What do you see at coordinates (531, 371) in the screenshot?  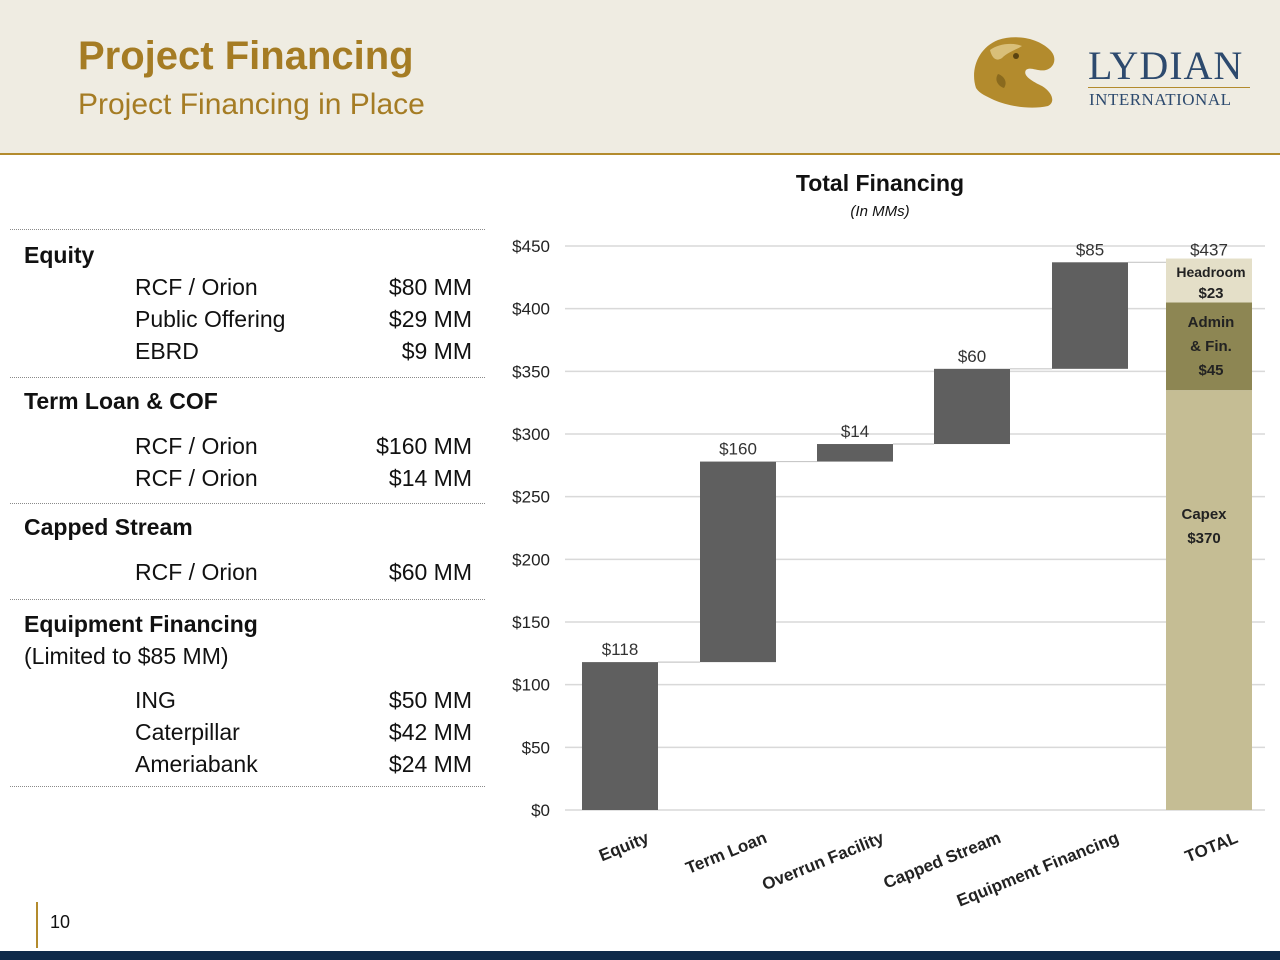 I see `y-tick-label: $350` at bounding box center [531, 371].